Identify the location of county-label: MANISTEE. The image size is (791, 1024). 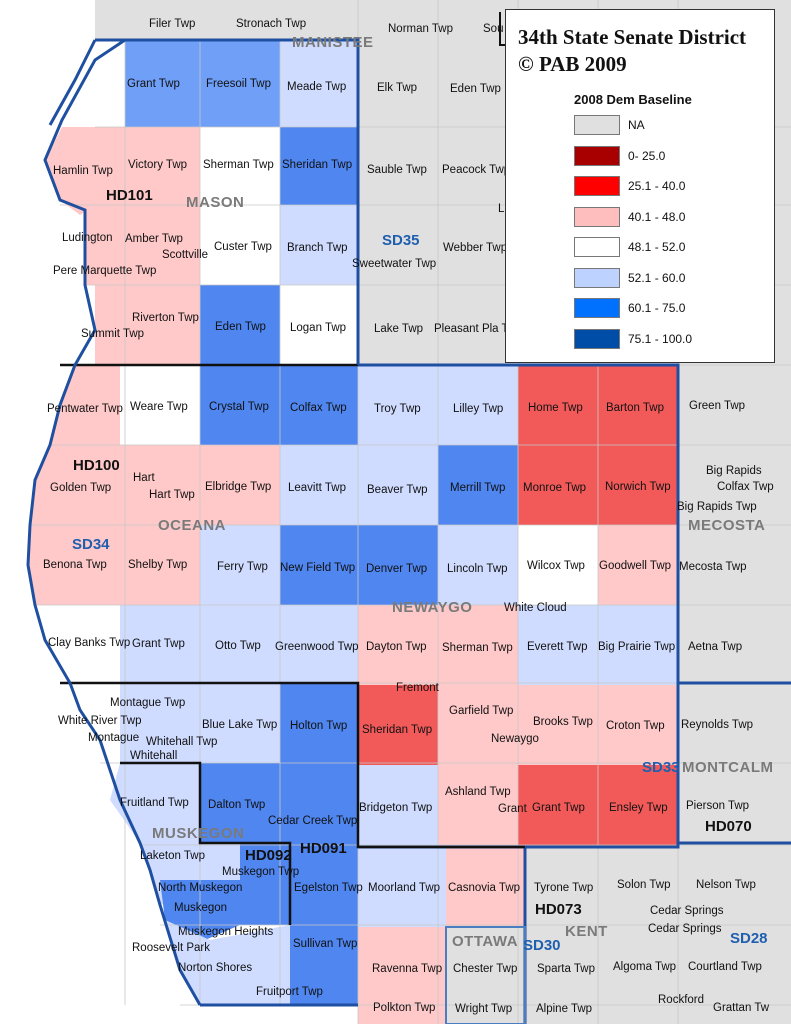
(333, 42).